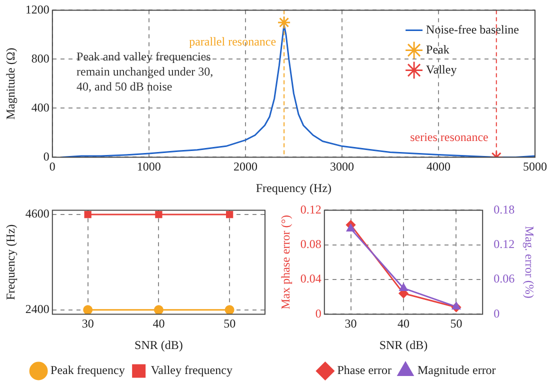 This screenshot has height=387, width=550. I want to click on x-tick-label: 2000, so click(245, 167).